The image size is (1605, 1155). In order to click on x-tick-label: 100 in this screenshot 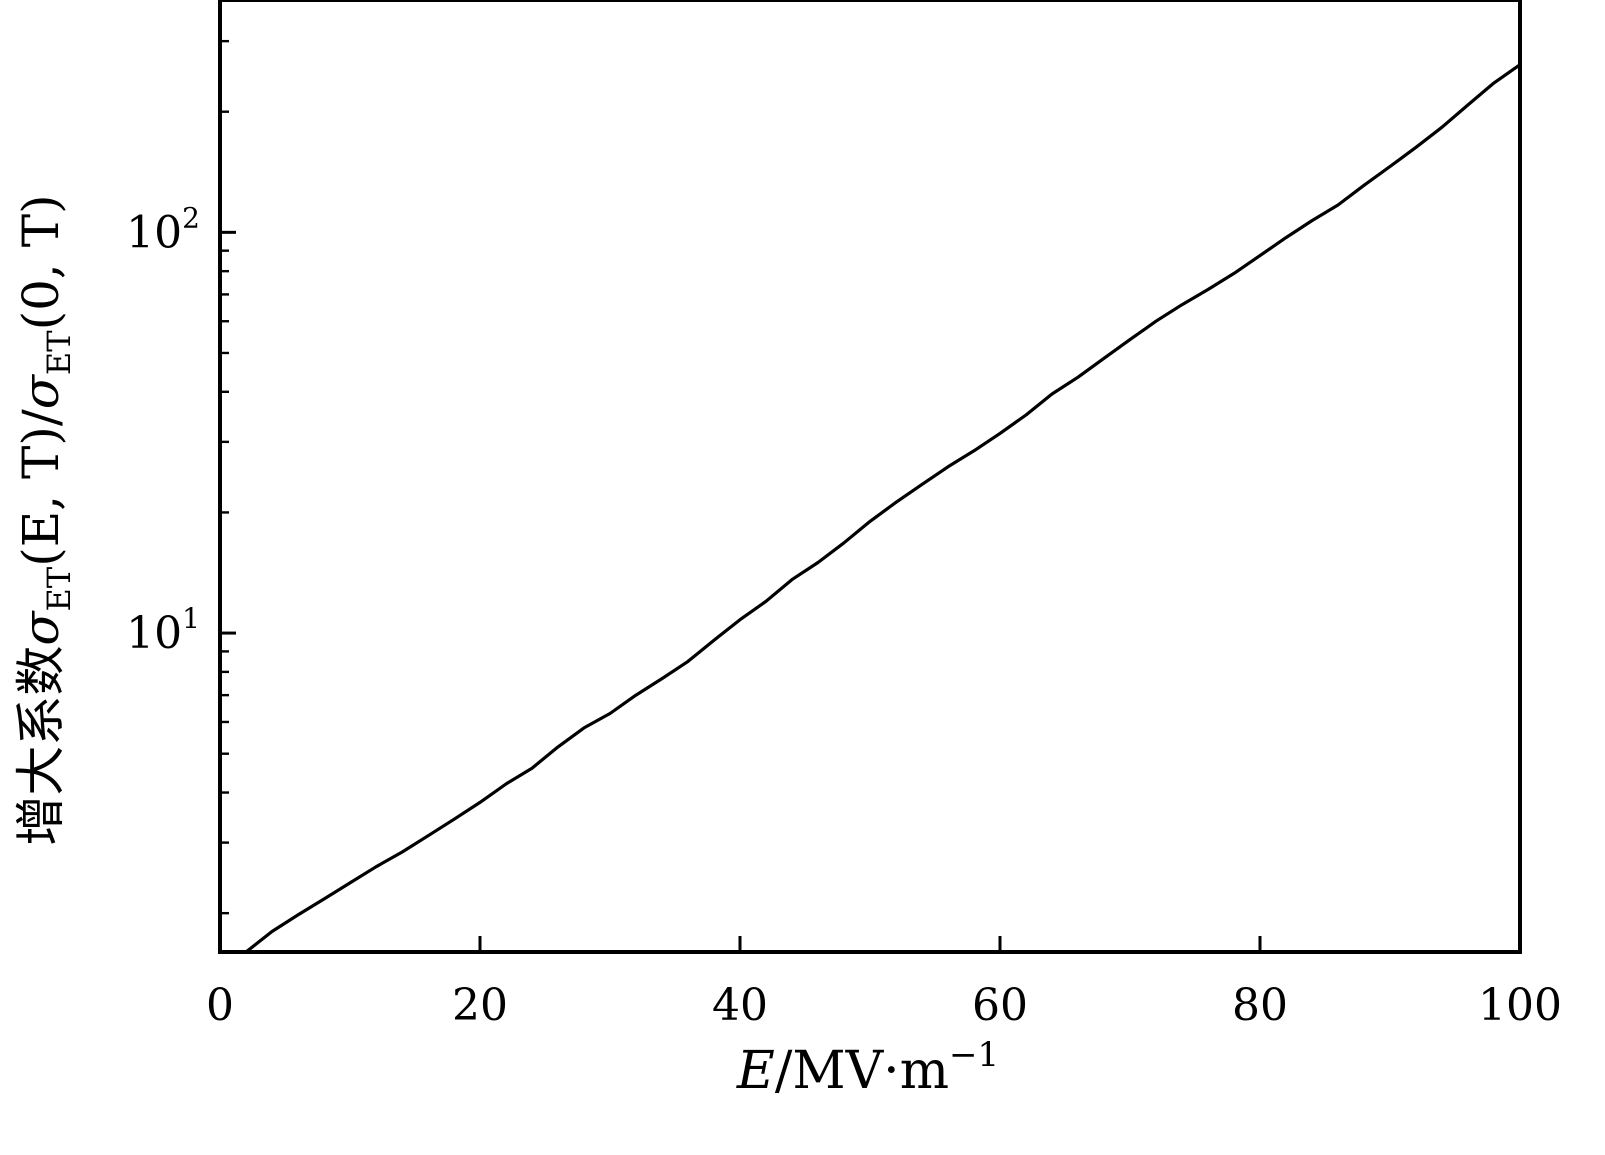, I will do `click(1520, 1005)`.